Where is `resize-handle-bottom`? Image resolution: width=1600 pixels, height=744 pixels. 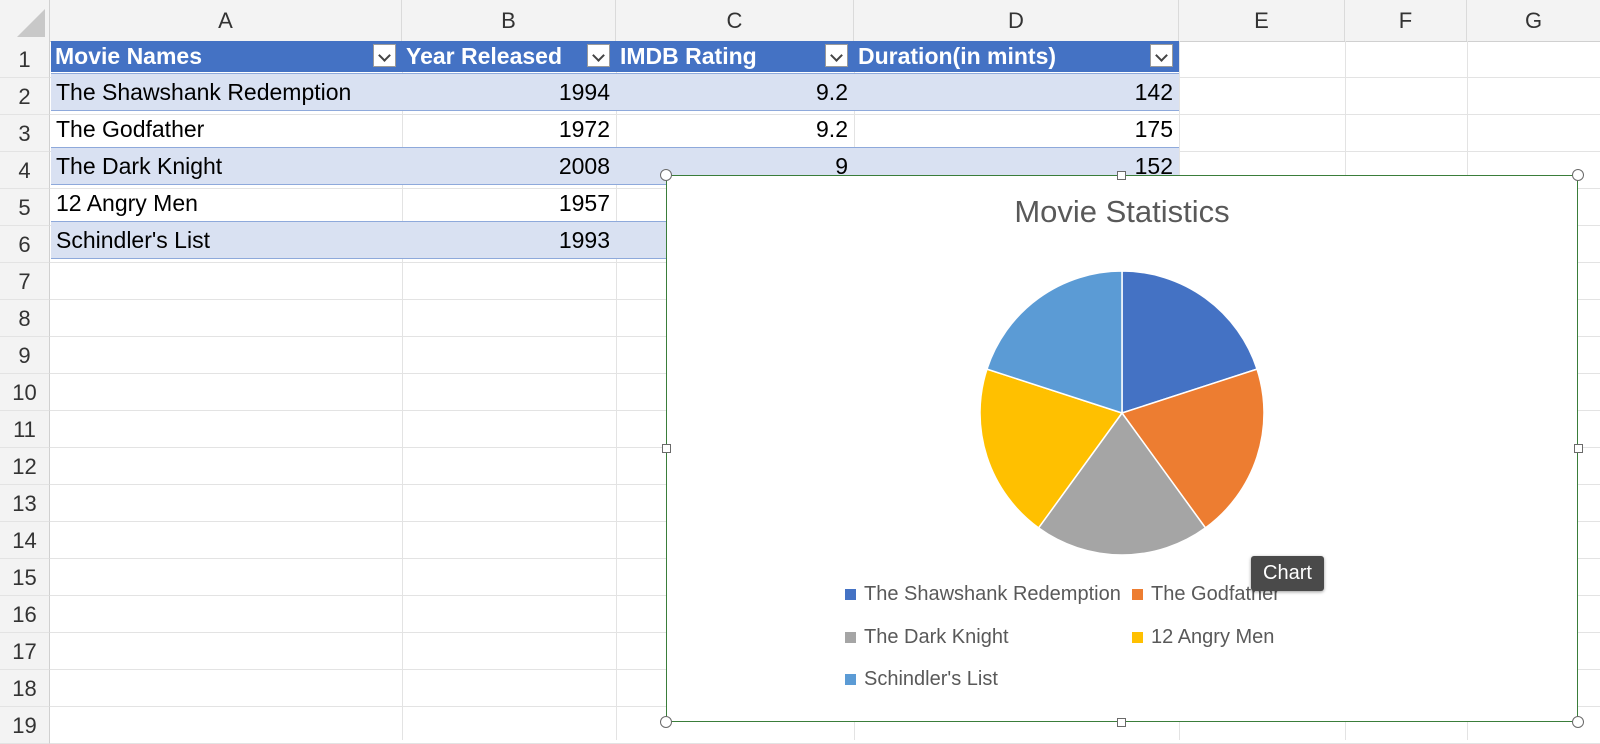
resize-handle-bottom is located at coordinates (1121, 722).